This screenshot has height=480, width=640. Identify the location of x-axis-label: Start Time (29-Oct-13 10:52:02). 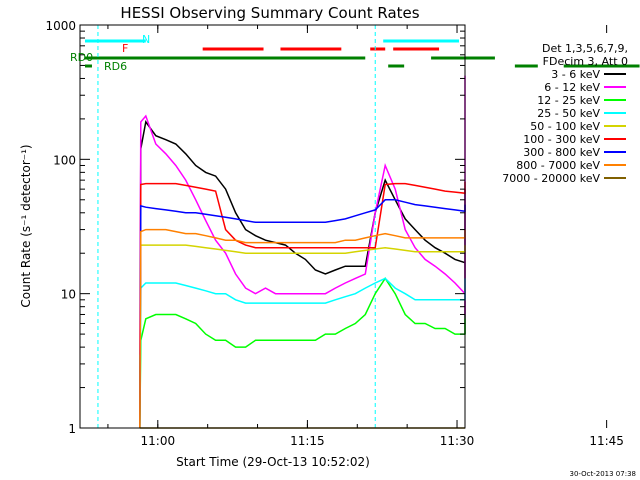
(273, 462).